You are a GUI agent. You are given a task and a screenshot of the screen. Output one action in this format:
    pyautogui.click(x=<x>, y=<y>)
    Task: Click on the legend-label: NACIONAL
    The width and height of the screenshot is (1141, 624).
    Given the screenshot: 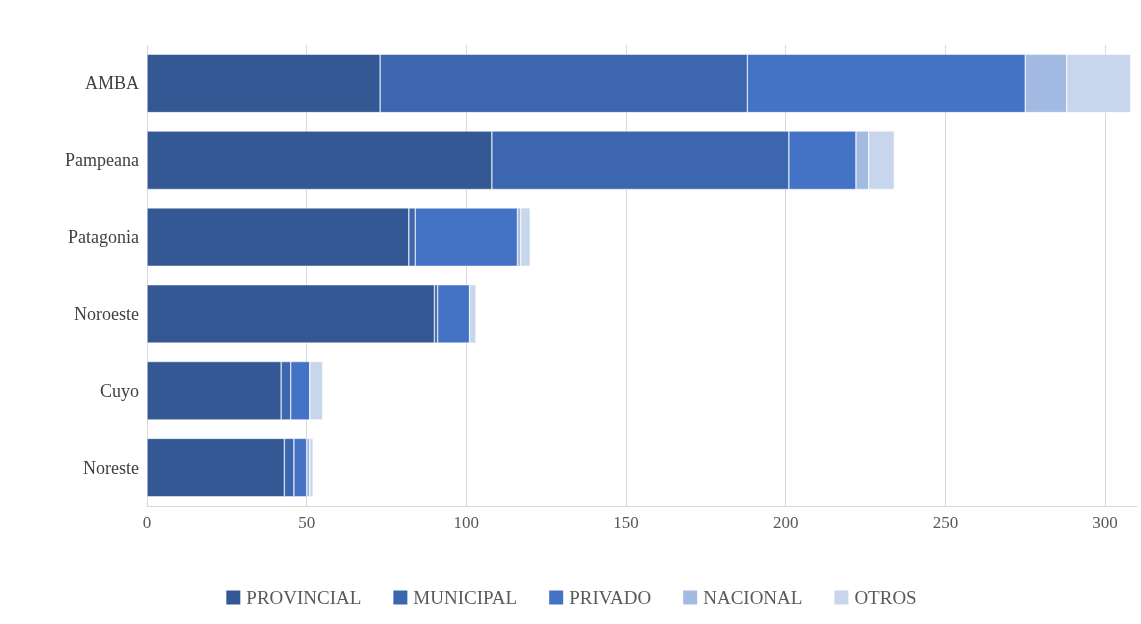 What is the action you would take?
    pyautogui.click(x=753, y=597)
    